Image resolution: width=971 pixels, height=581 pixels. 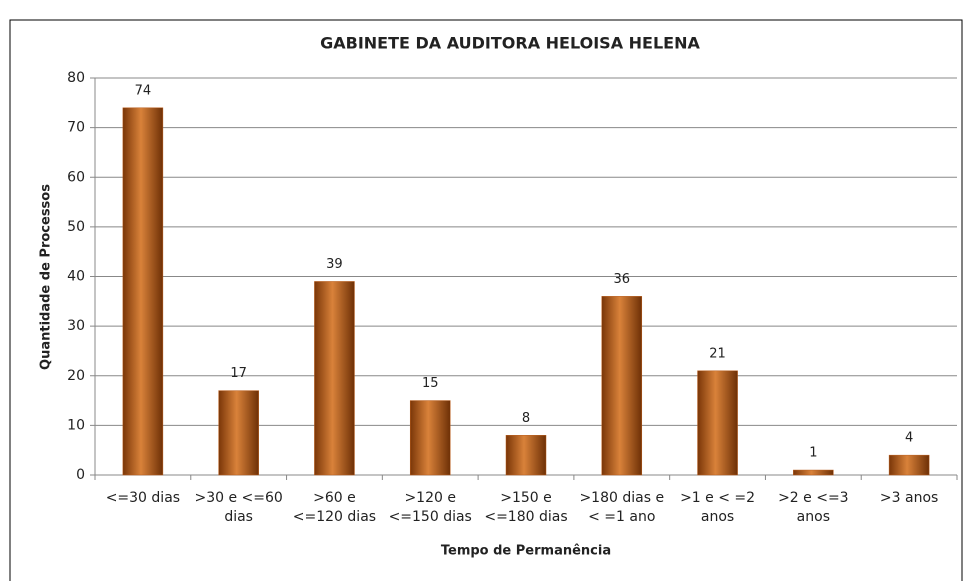 I want to click on chart-title: GABINETE DA AUDITORA HELOISA HELENA, so click(x=510, y=43).